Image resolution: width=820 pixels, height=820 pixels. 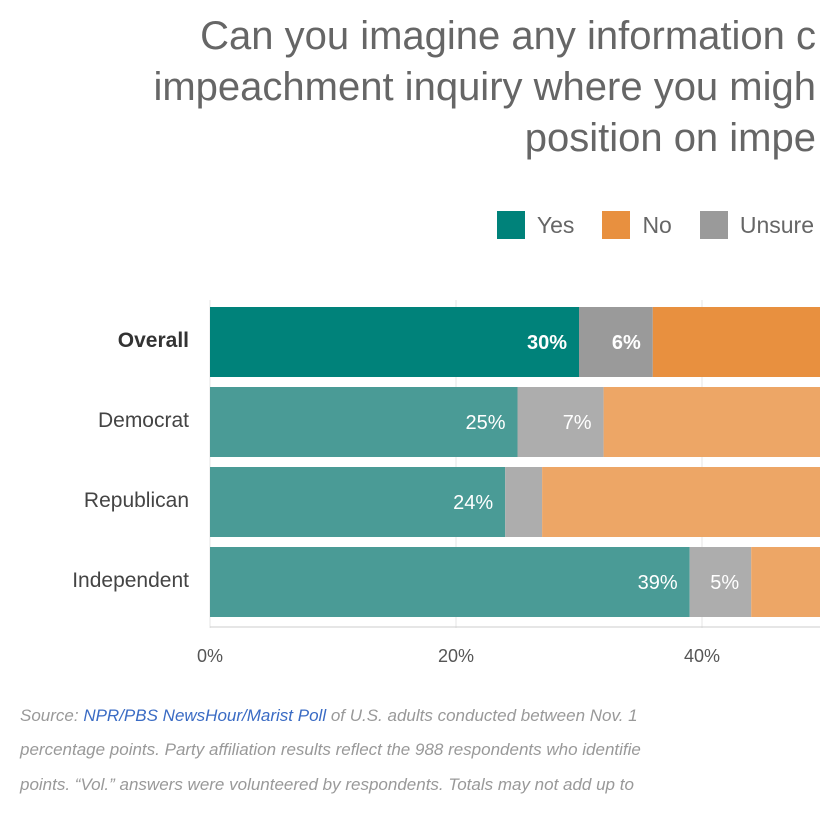 I want to click on category-label-independent: Independent, so click(x=130, y=580).